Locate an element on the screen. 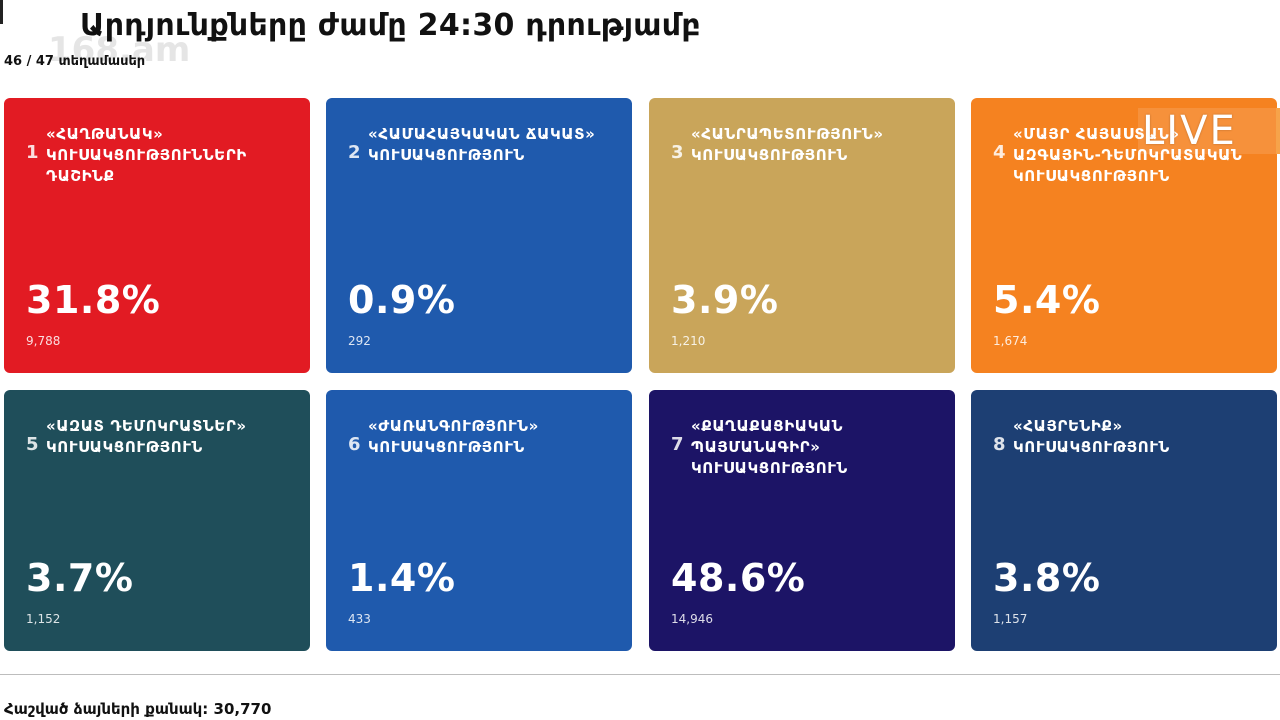  party-votes: 9,788 is located at coordinates (43, 341).